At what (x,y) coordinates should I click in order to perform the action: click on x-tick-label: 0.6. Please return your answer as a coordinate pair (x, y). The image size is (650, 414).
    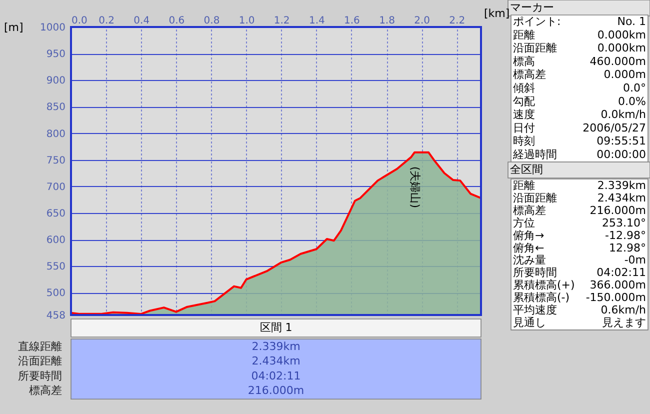
    Looking at the image, I should click on (176, 21).